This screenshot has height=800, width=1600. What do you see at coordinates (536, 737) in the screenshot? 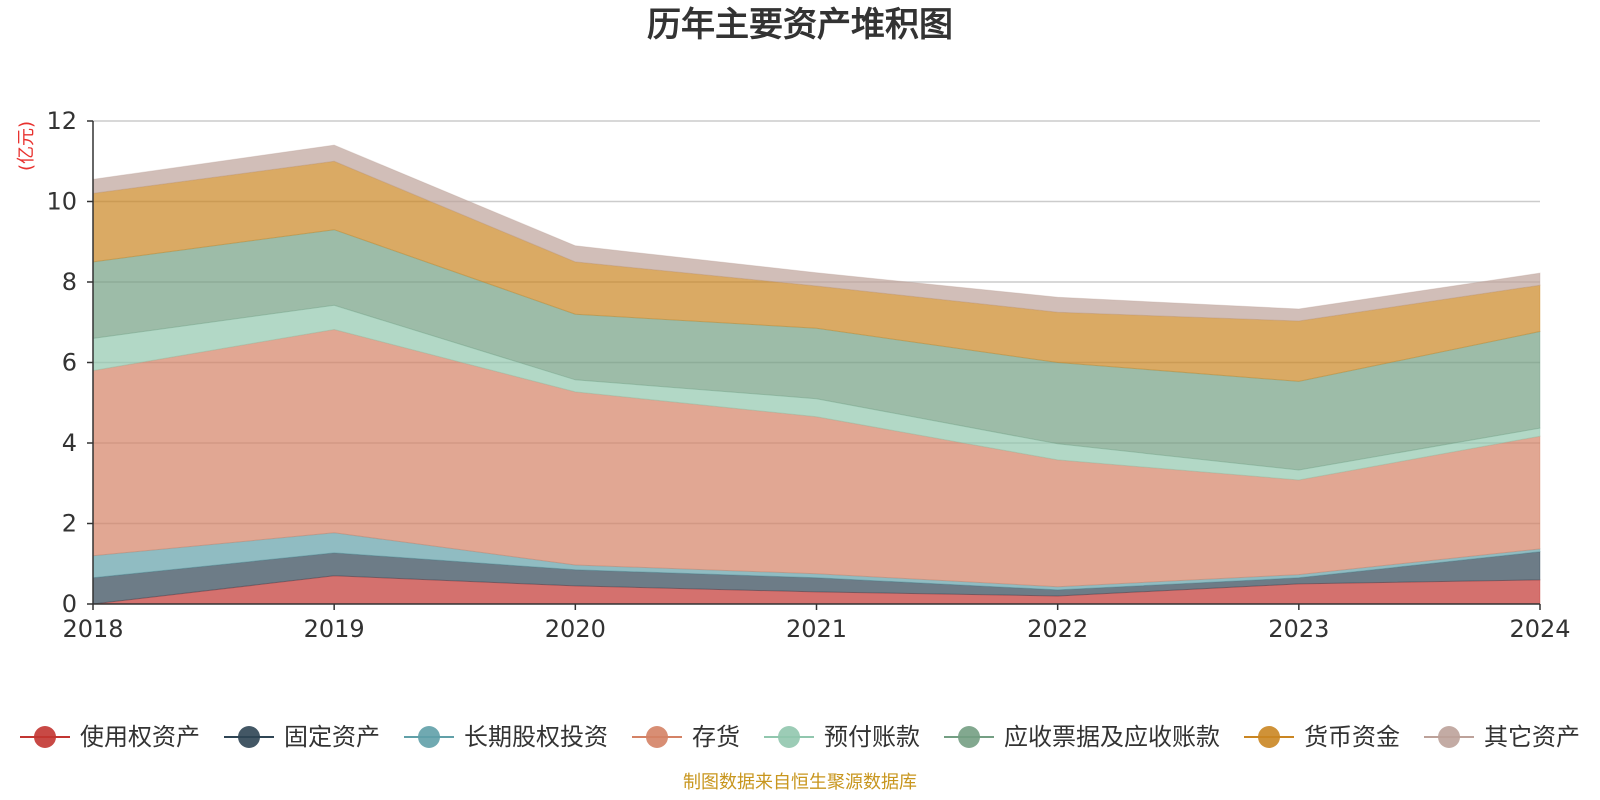
I see `legend-label: 长期股权投资` at bounding box center [536, 737].